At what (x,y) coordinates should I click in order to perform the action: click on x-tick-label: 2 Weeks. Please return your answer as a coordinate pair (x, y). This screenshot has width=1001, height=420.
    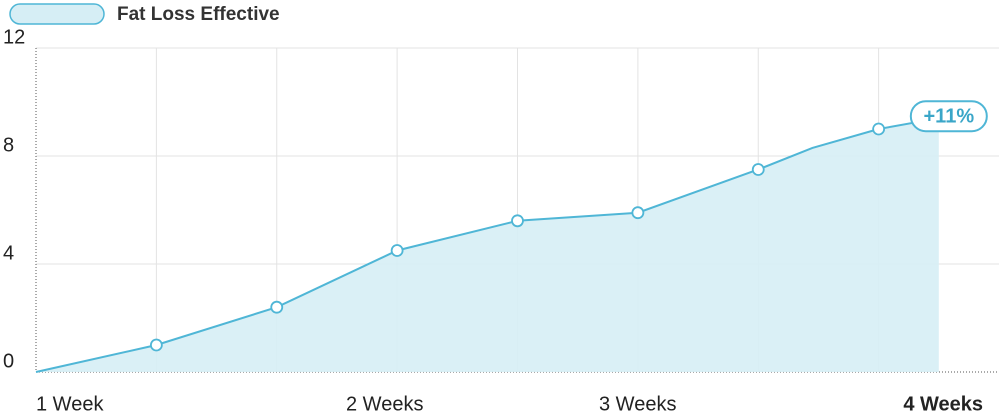
    Looking at the image, I should click on (384, 404).